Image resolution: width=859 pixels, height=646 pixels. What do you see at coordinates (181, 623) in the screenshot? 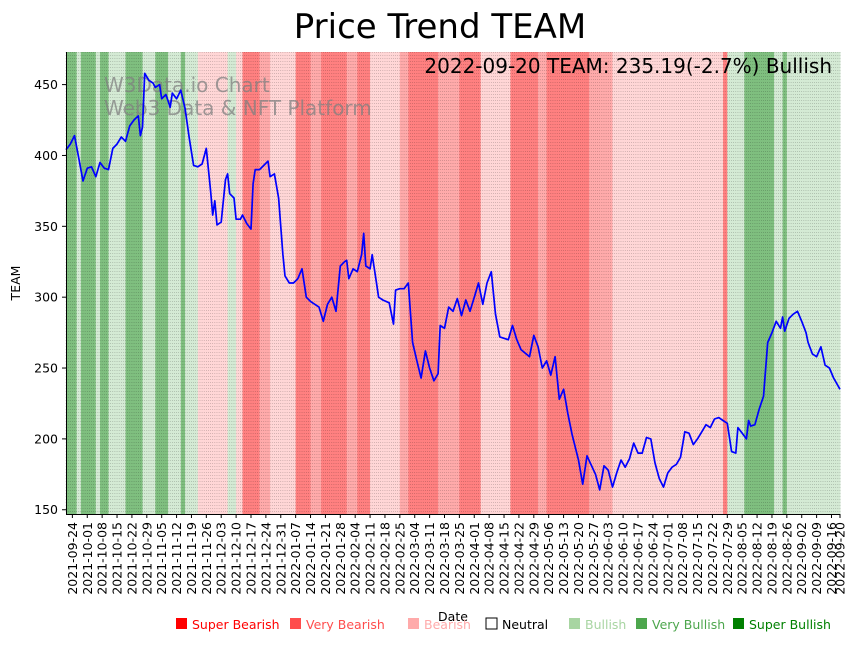
I see `legend-swatch-super-bearish` at bounding box center [181, 623].